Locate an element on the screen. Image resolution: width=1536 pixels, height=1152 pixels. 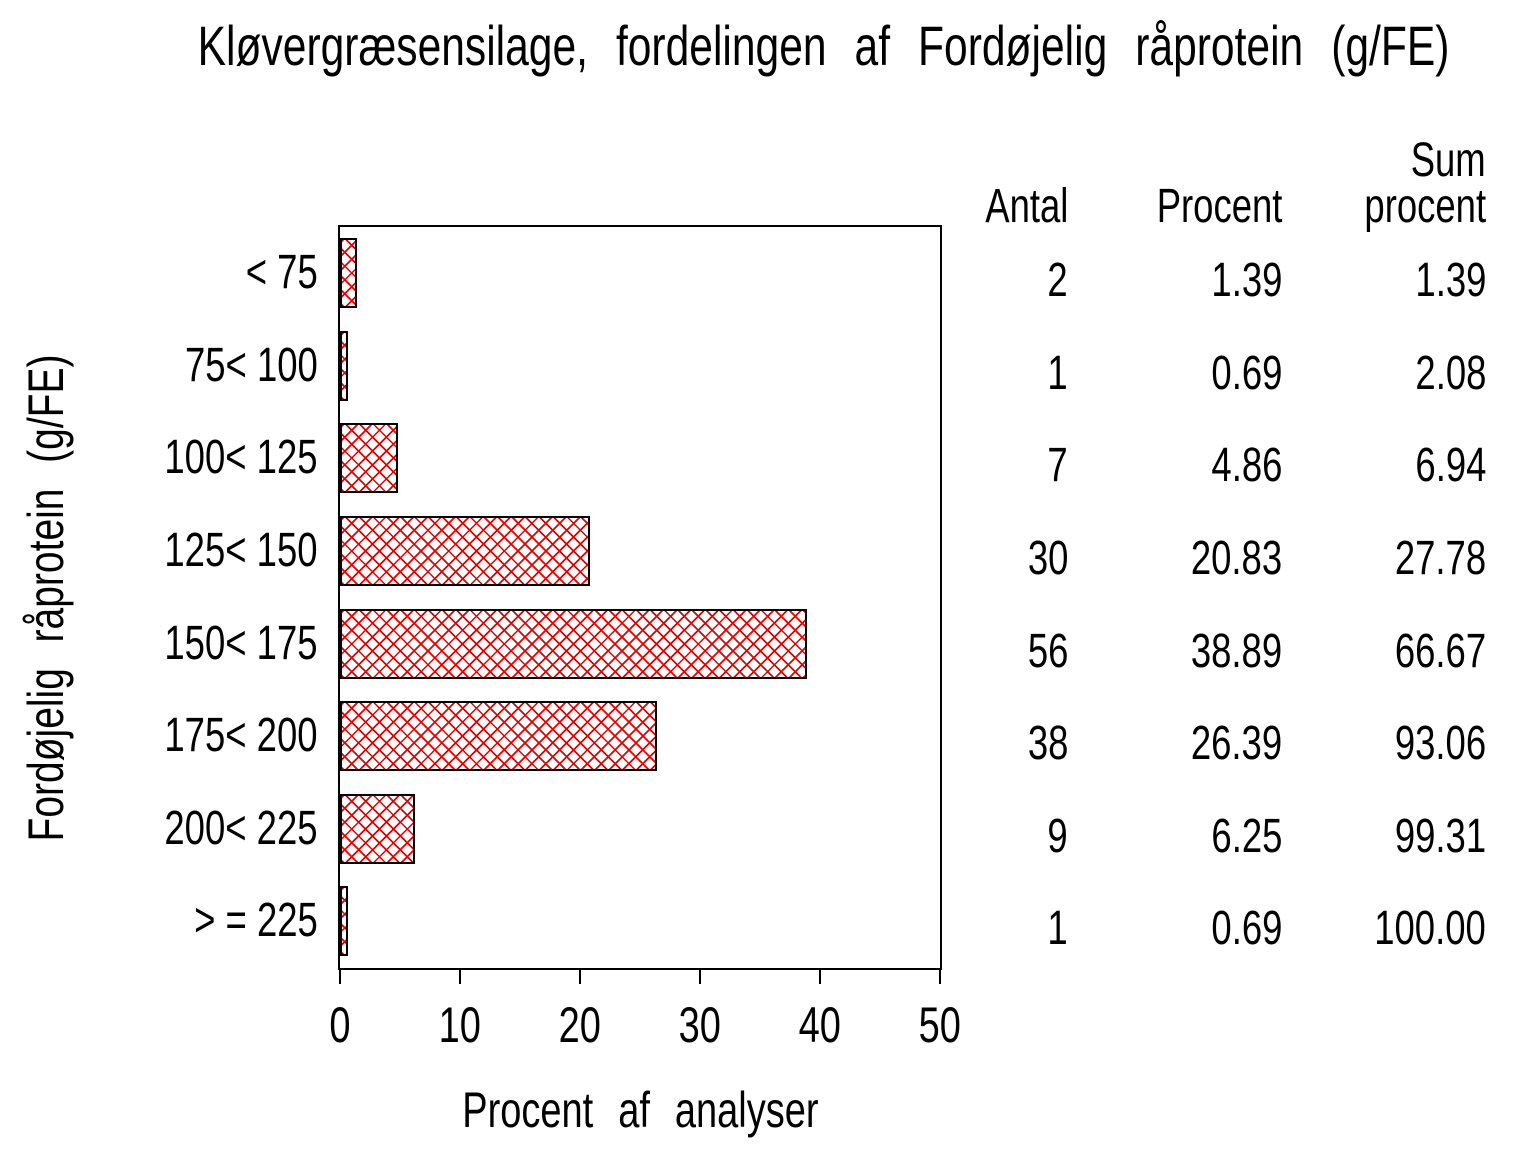
cell-text: 99.31 is located at coordinates (1440, 836).